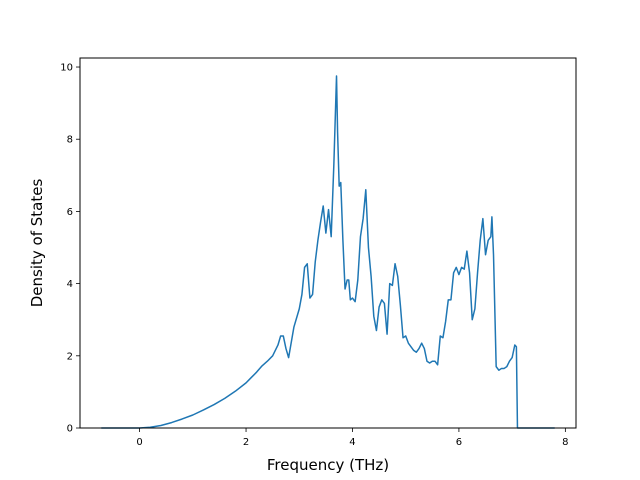 The image size is (640, 480). What do you see at coordinates (70, 429) in the screenshot?
I see `y-tick-label: 0` at bounding box center [70, 429].